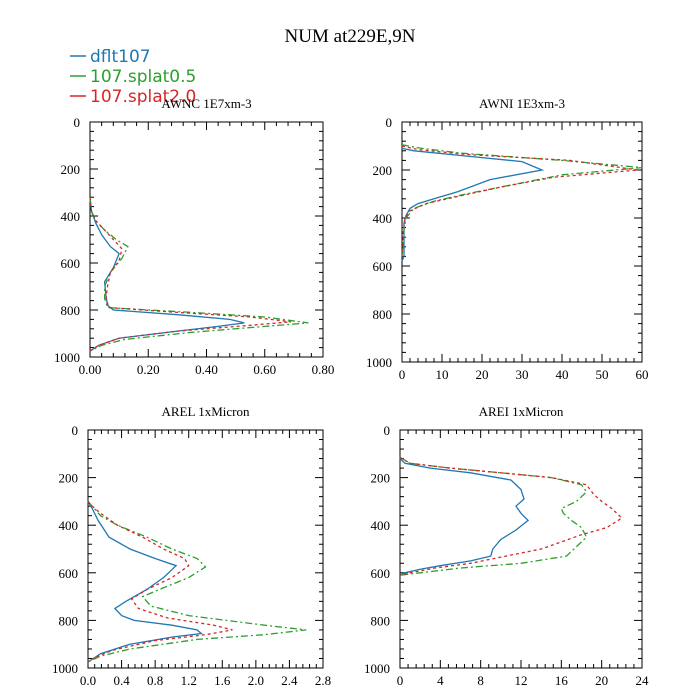  What do you see at coordinates (379, 362) in the screenshot?
I see `y-tick-label-1-5: 1000` at bounding box center [379, 362].